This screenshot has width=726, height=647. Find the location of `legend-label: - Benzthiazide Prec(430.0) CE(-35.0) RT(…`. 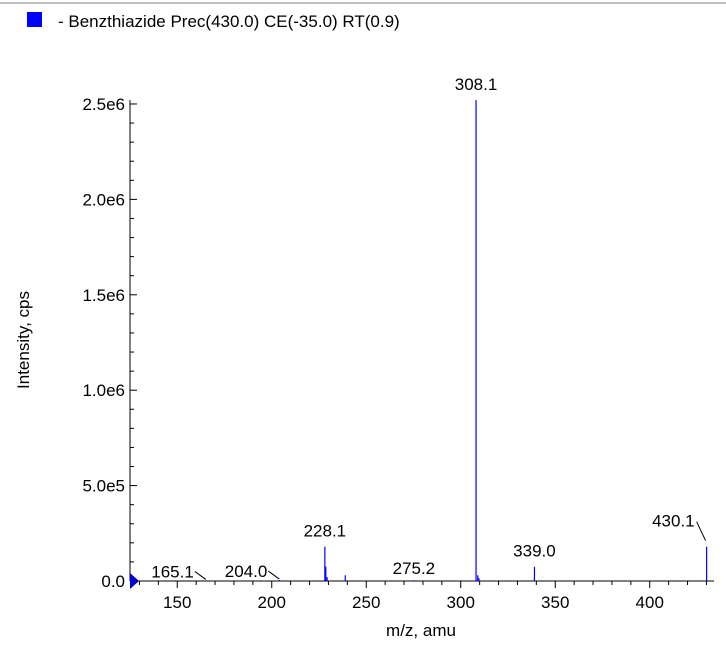

legend-label: - Benzthiazide Prec(430.0) CE(-35.0) RT(… is located at coordinates (229, 21).